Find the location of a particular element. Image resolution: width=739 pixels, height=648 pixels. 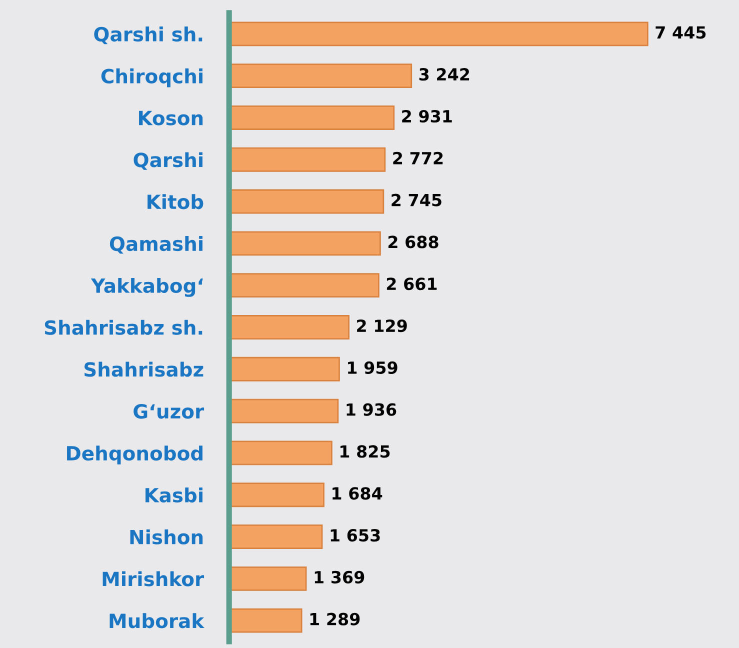

y-tick-label: Shahrisabz is located at coordinates (144, 369).